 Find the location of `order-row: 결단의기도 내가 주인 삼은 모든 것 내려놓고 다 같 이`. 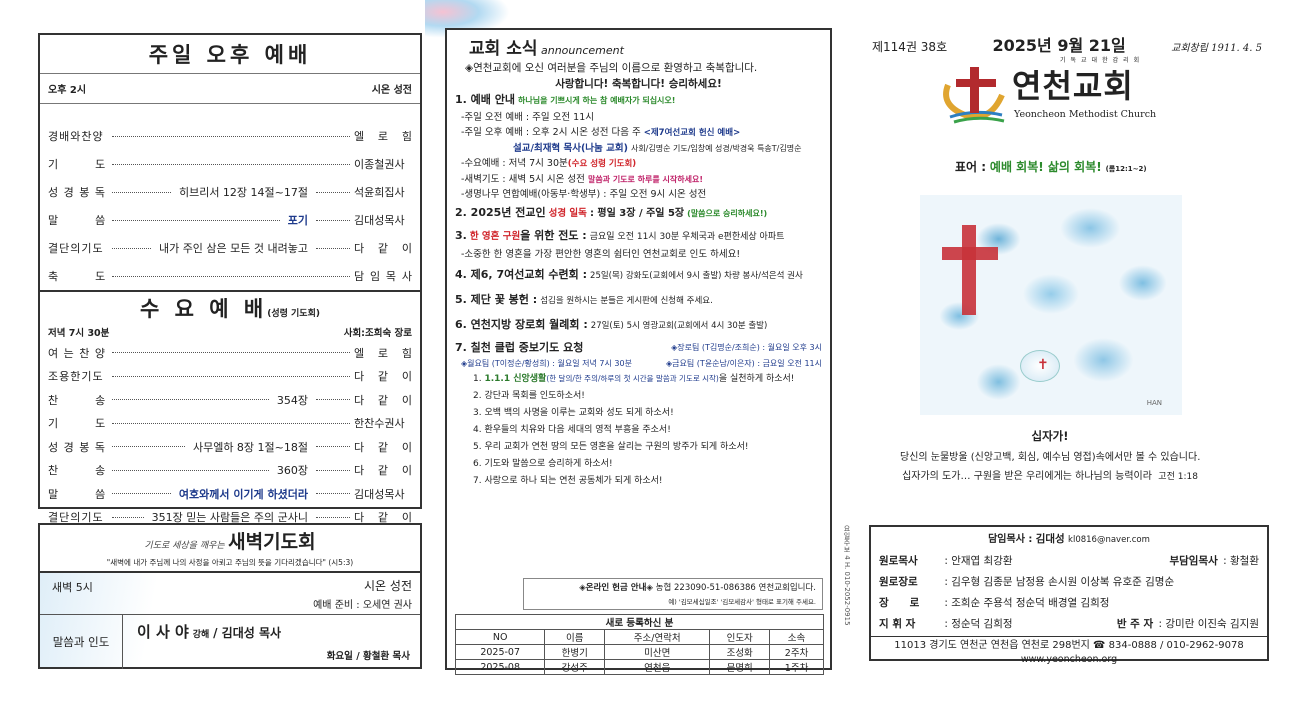

order-row: 결단의기도 내가 주인 삼은 모든 것 내려놓고 다 같 이 is located at coordinates (230, 248).